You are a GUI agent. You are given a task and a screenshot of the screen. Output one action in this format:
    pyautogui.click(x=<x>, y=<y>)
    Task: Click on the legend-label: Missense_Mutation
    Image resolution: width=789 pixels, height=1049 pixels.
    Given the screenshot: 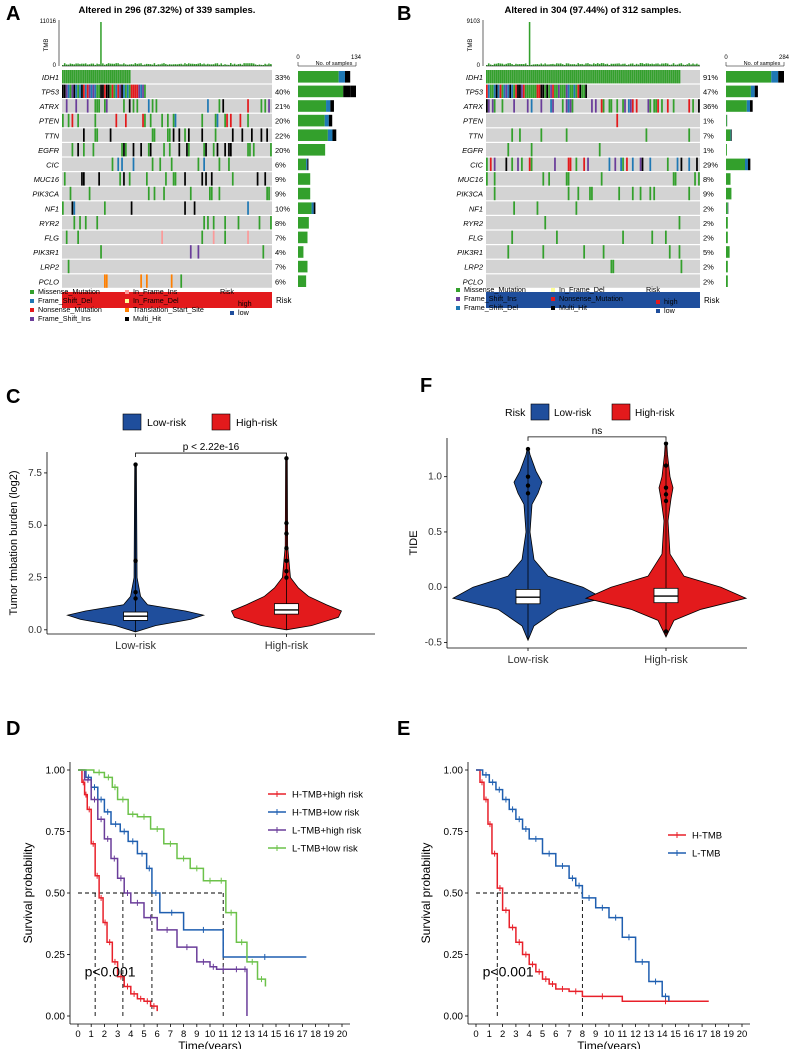 What is the action you would take?
    pyautogui.click(x=69, y=291)
    